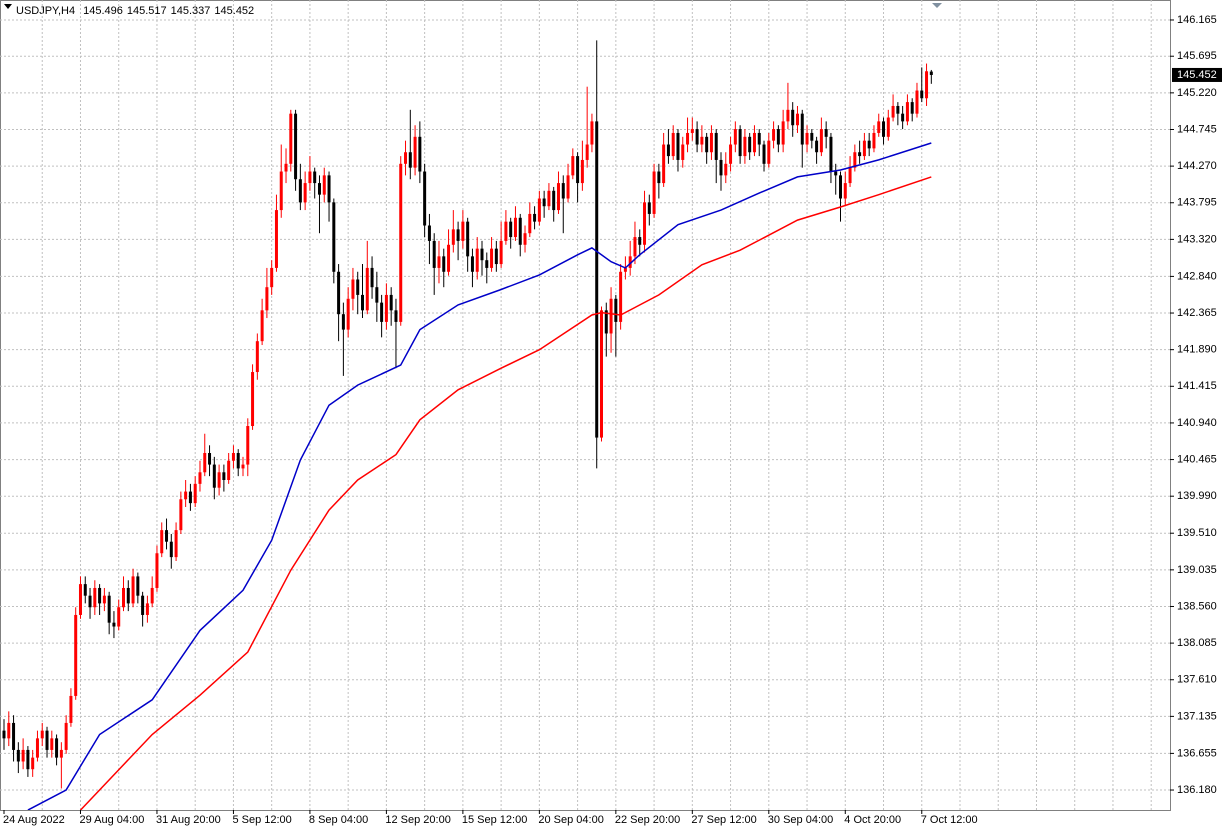 This screenshot has height=832, width=1232. Describe the element at coordinates (1197, 166) in the screenshot. I see `y-tick-label: 144.270` at that location.